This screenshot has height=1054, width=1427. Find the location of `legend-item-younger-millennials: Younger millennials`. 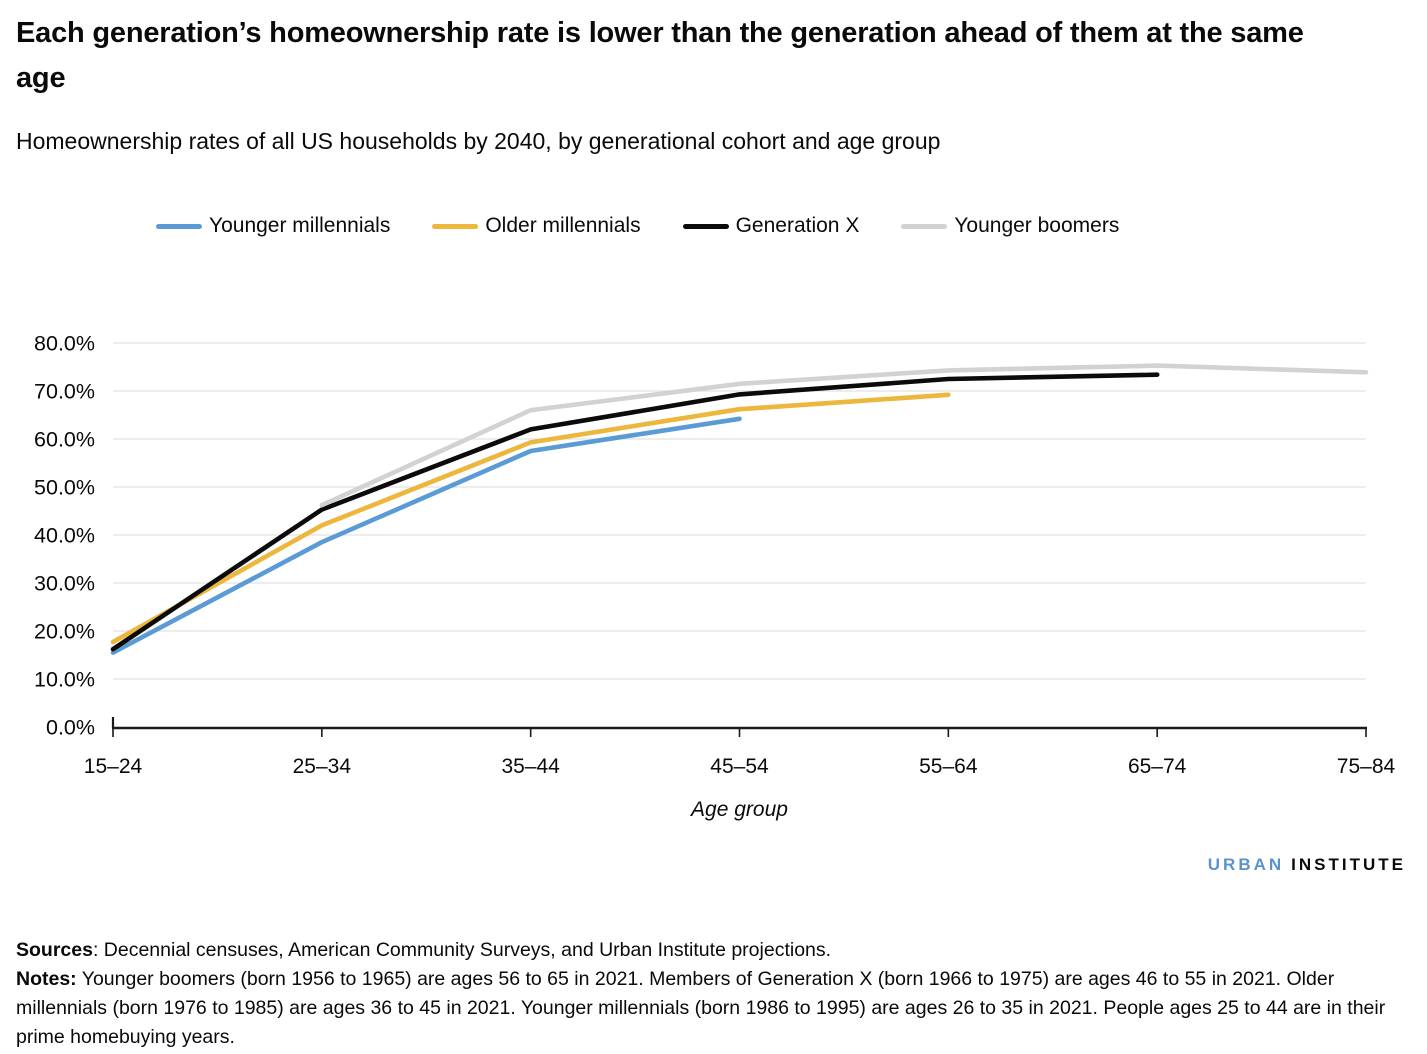

legend-item-younger-millennials: Younger millennials is located at coordinates (273, 226).